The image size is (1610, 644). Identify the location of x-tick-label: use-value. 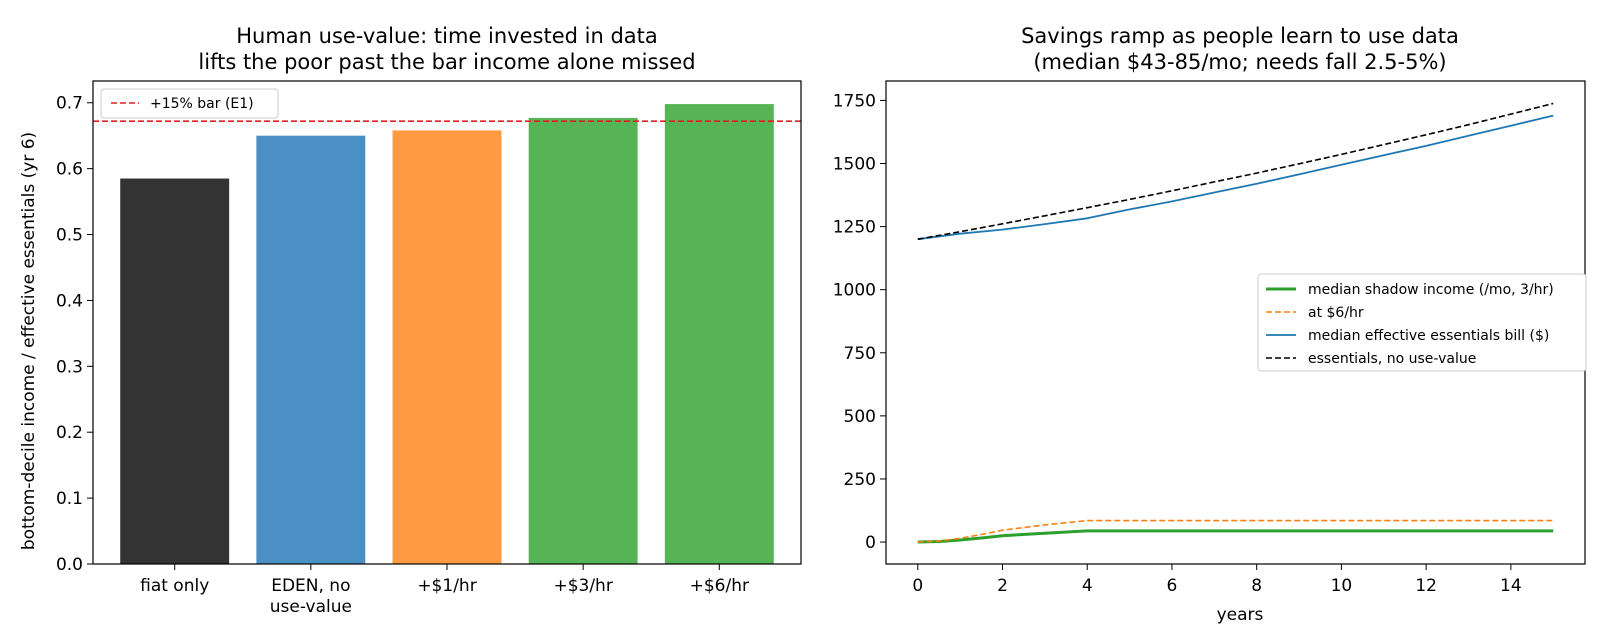
(311, 607).